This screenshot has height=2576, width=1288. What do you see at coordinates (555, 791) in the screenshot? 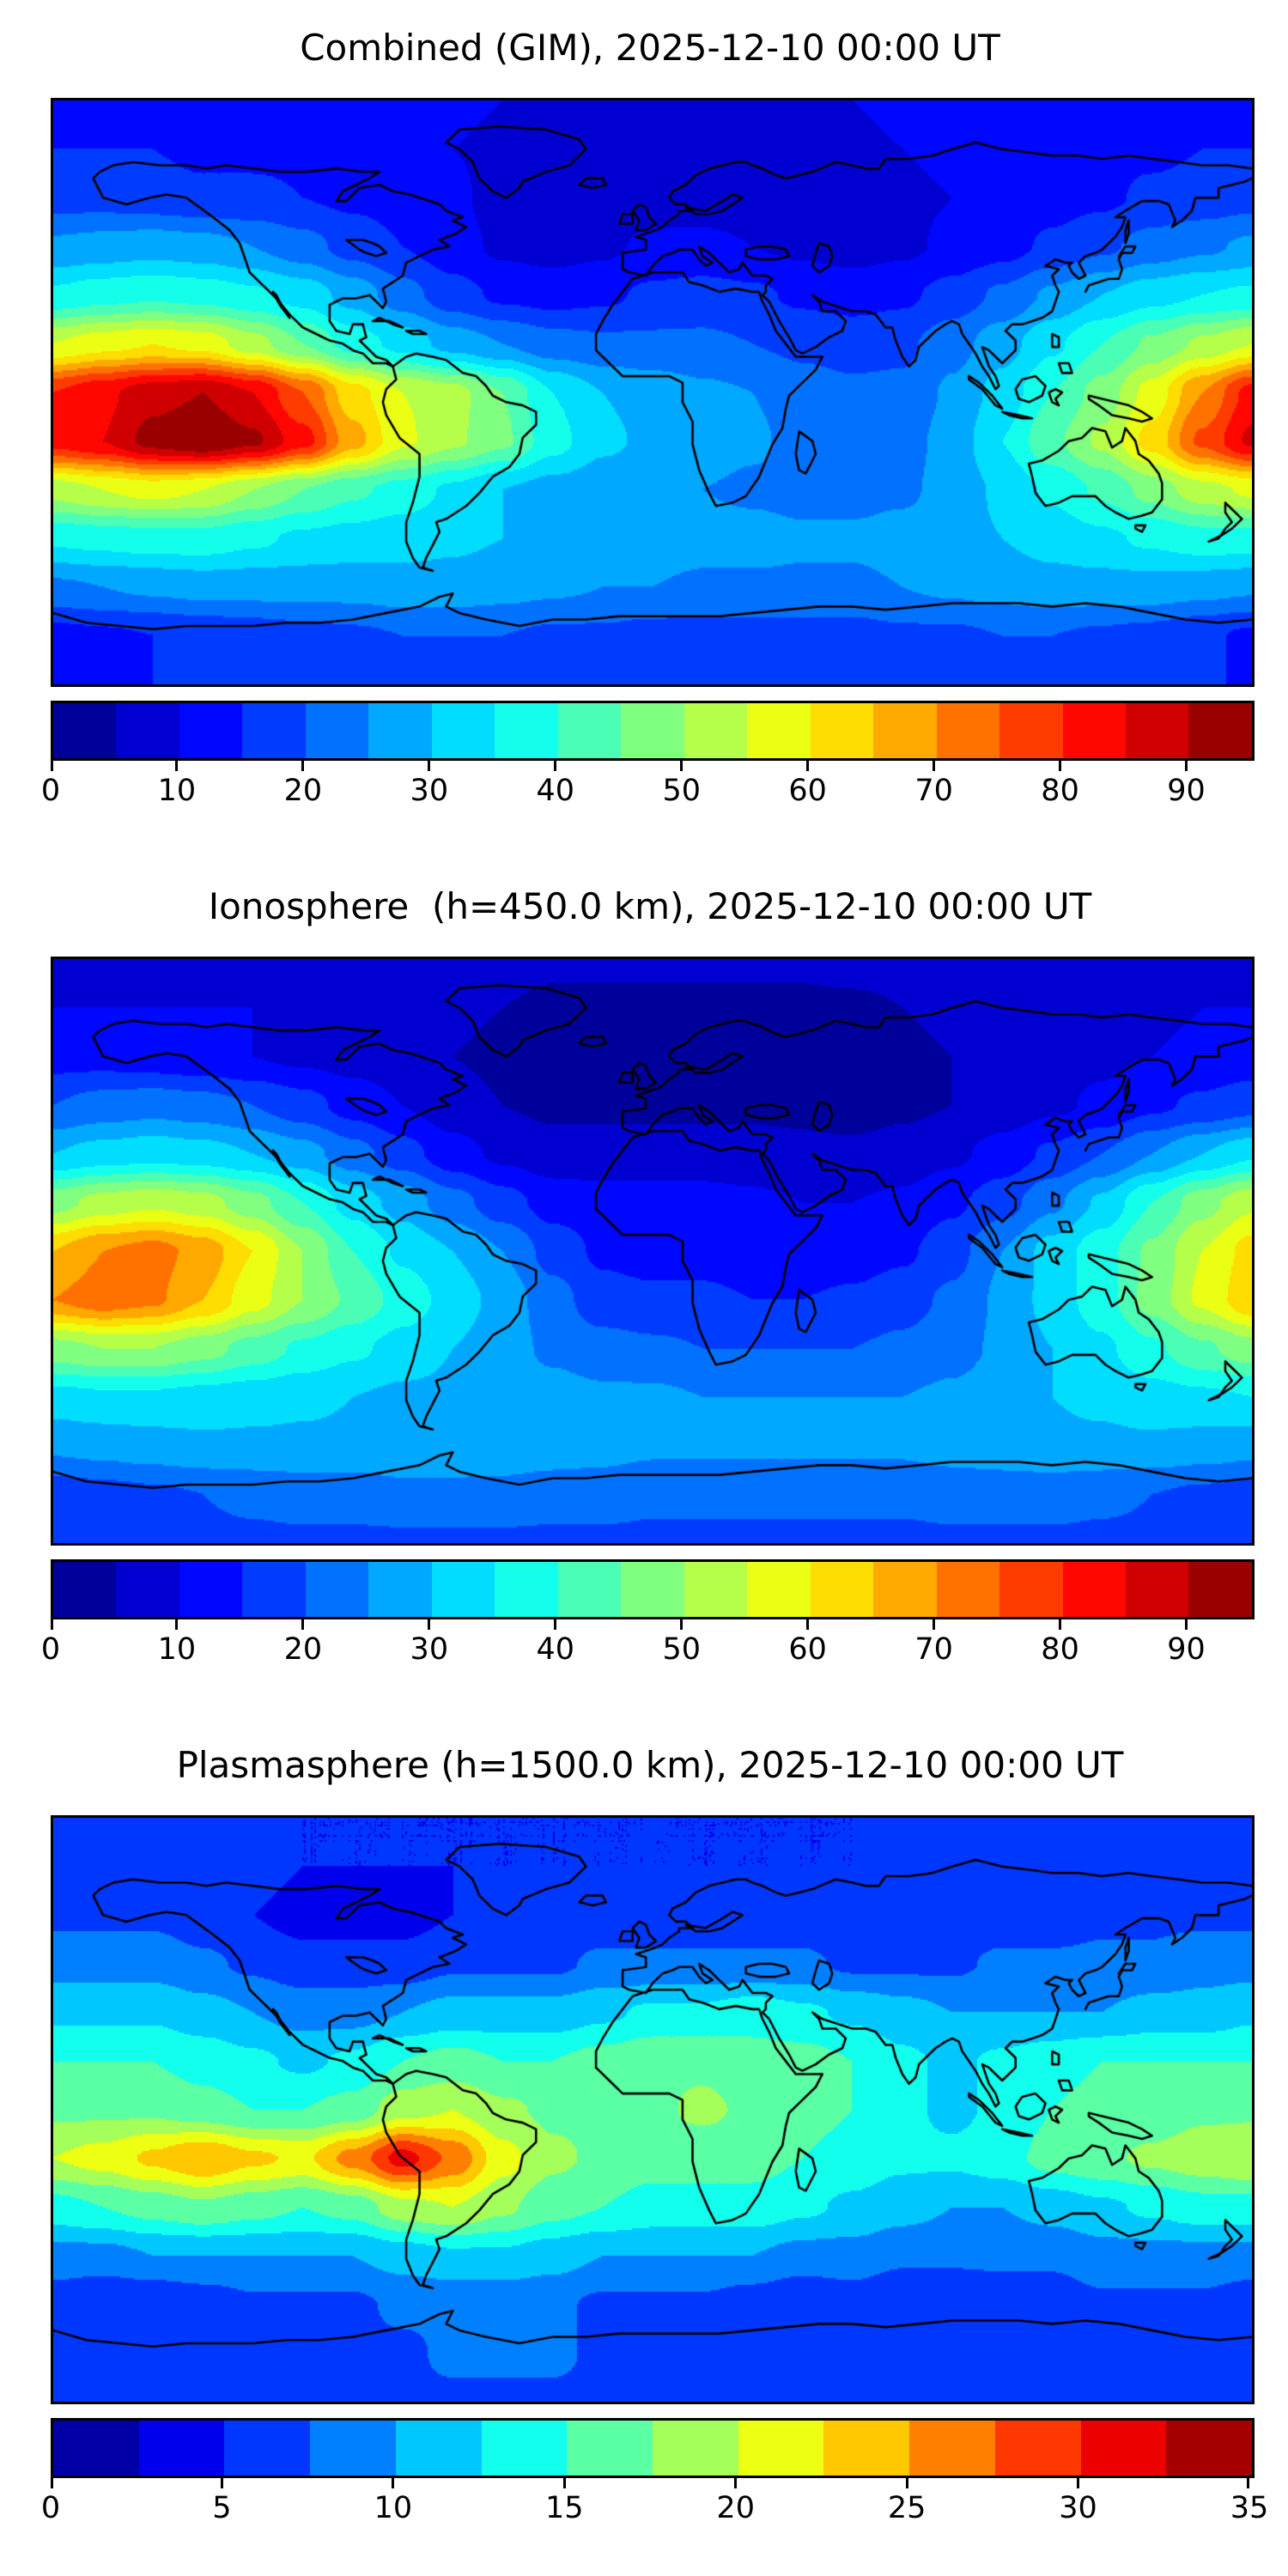
I see `colorbar-tick-label: 40` at bounding box center [555, 791].